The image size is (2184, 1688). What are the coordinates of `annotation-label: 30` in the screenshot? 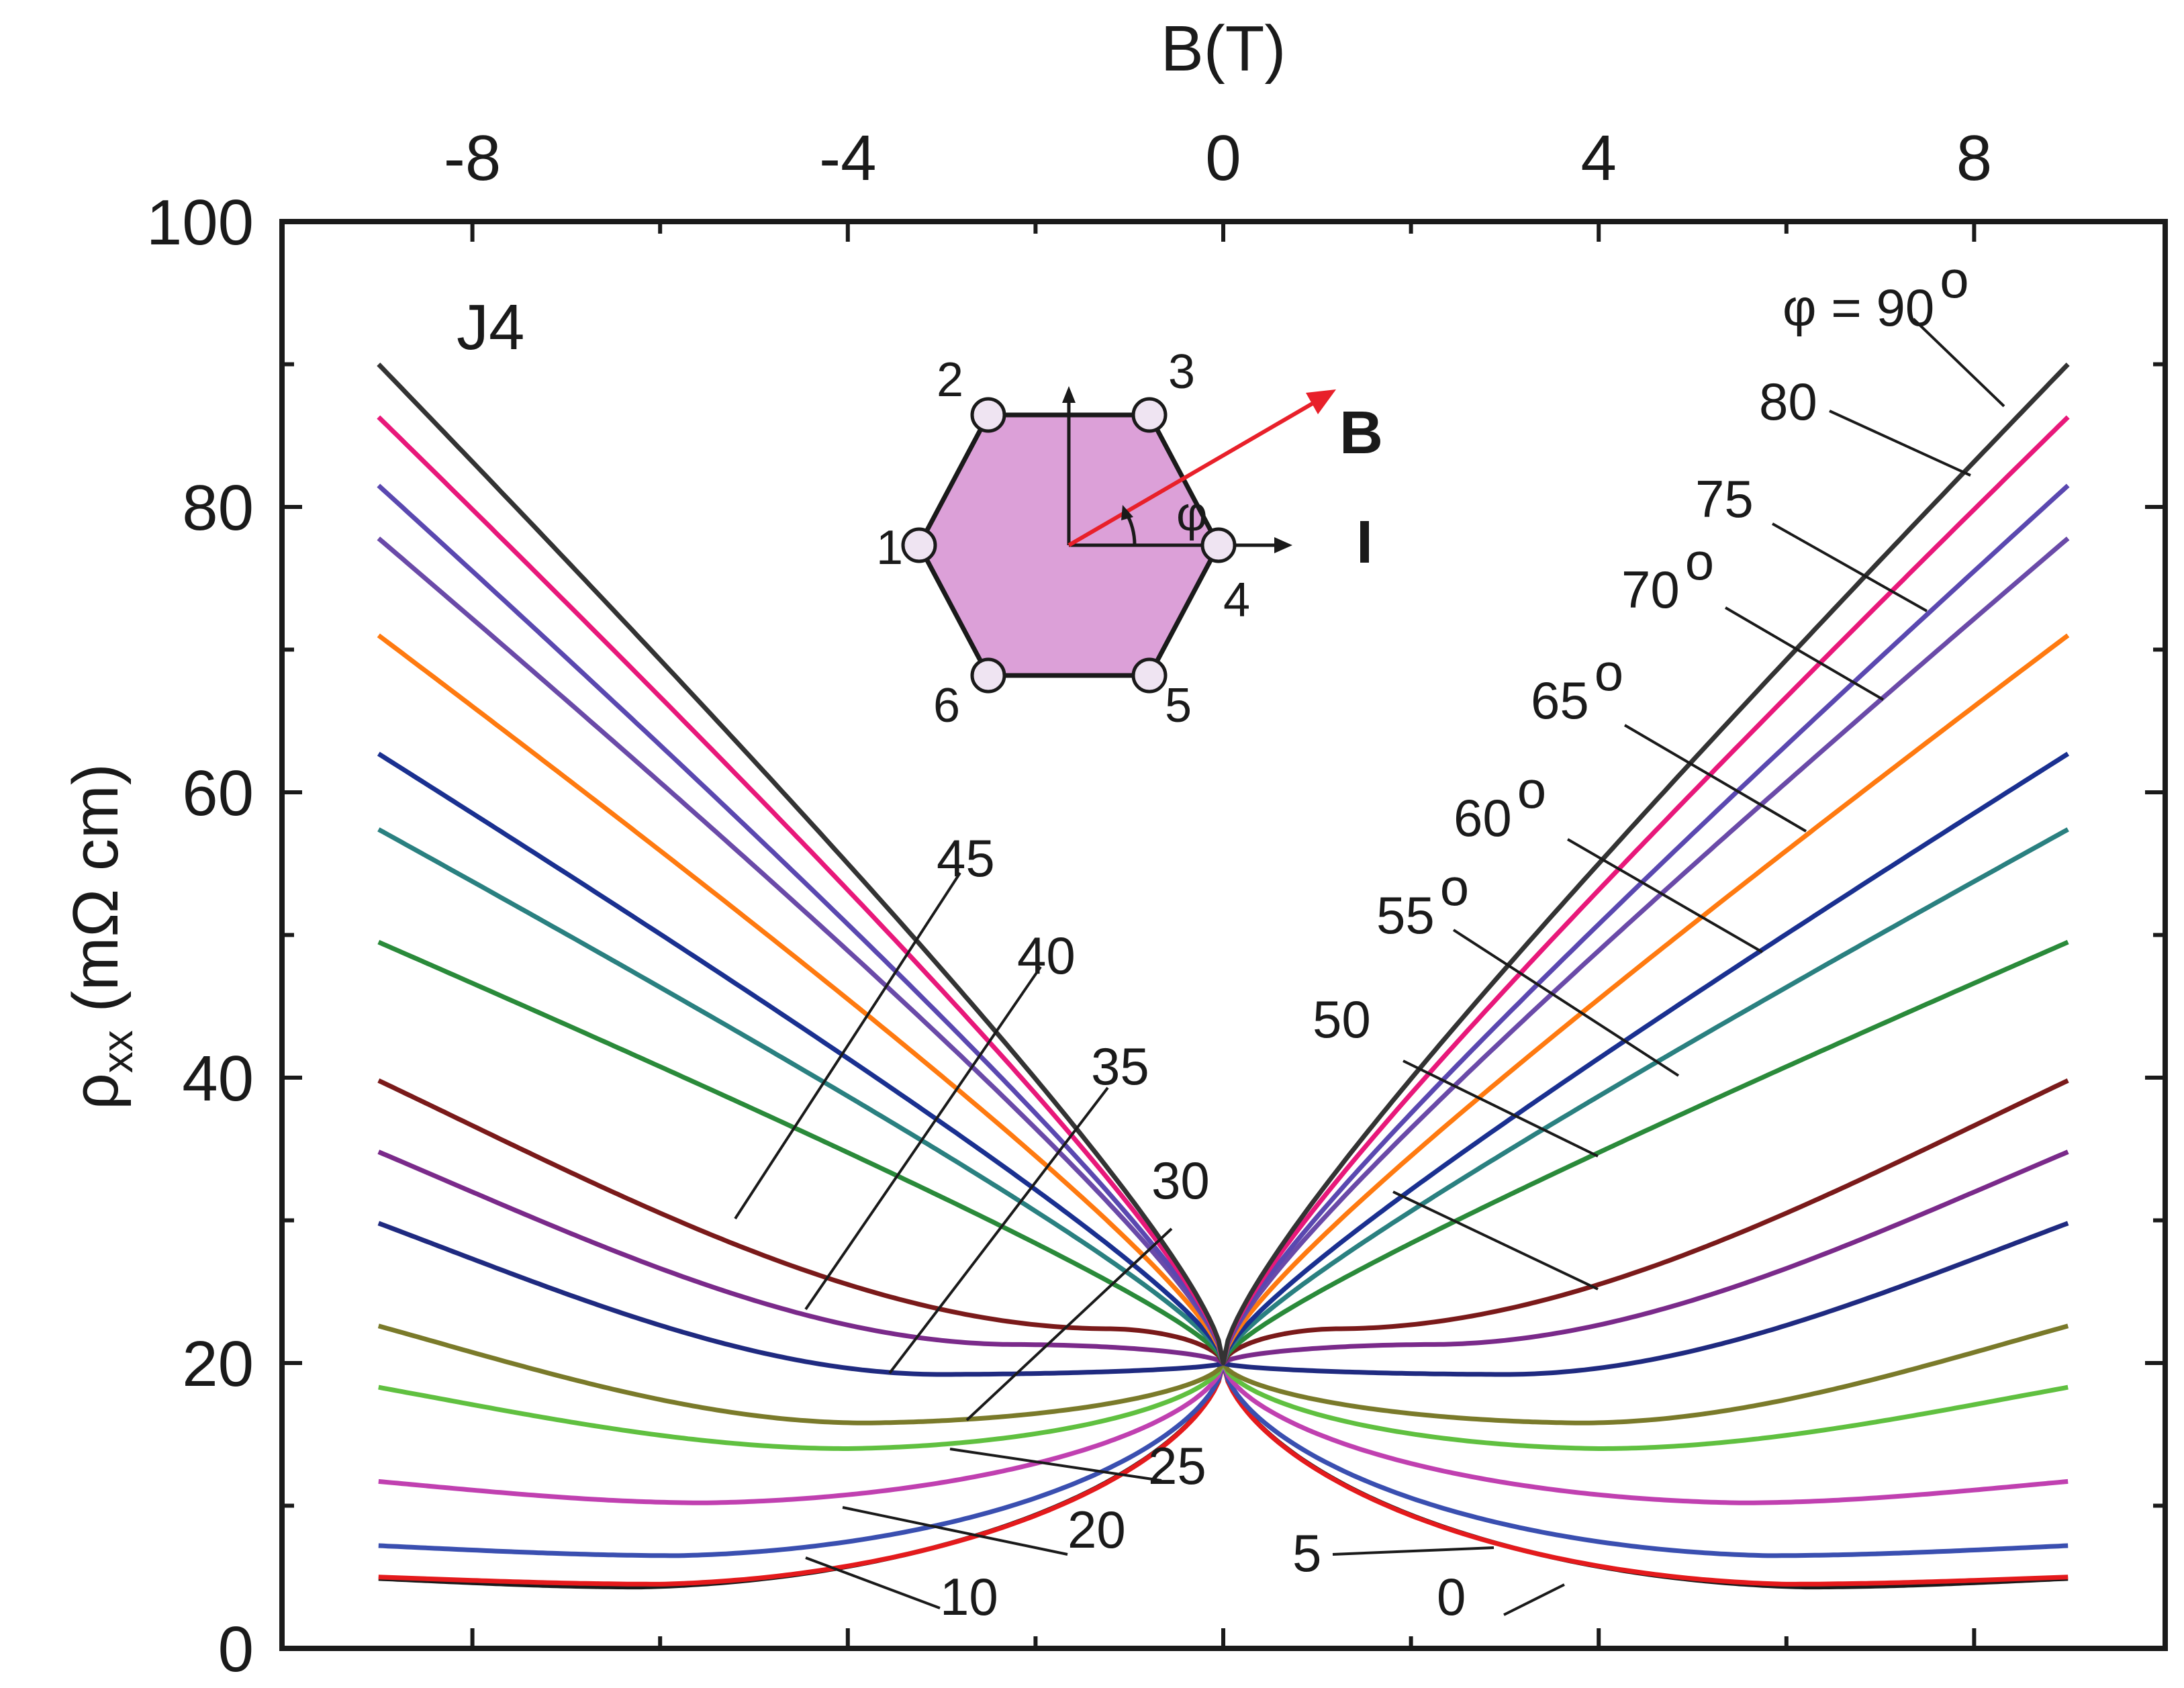 It's located at (1181, 1180).